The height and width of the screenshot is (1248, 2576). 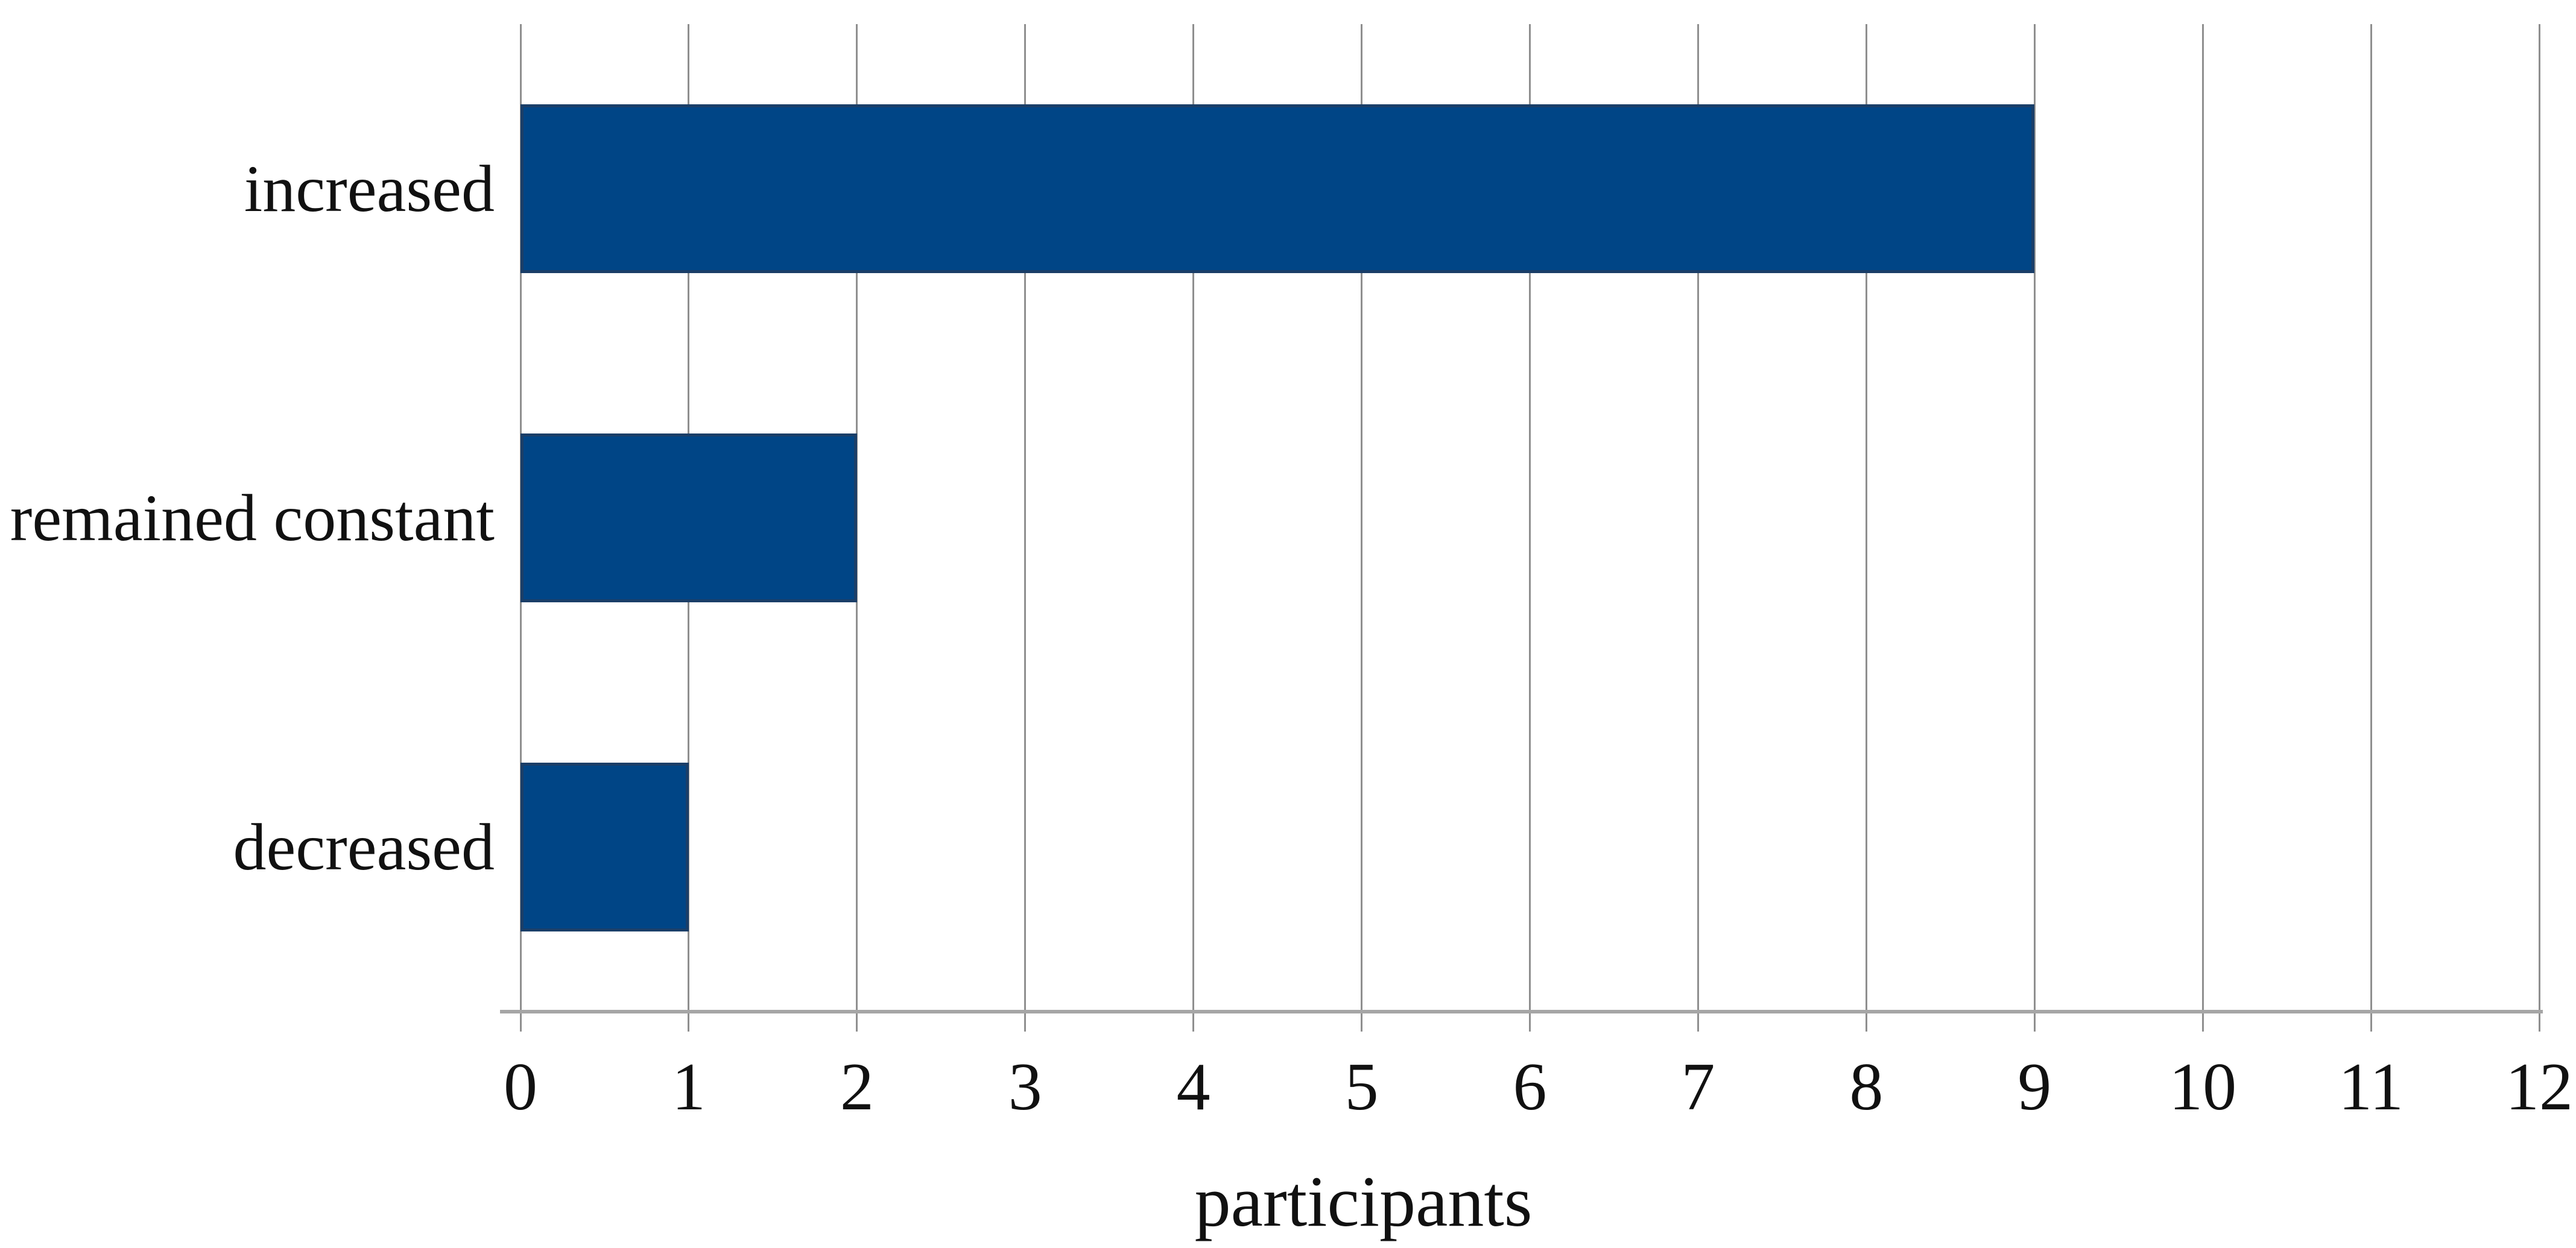 What do you see at coordinates (1698, 1087) in the screenshot?
I see `x-tick-label-7: 7` at bounding box center [1698, 1087].